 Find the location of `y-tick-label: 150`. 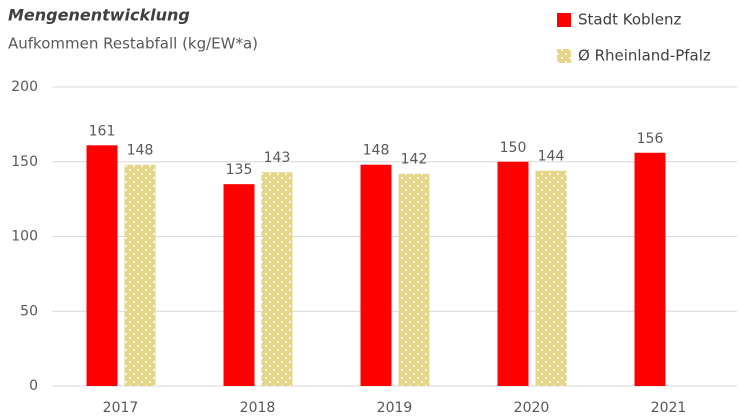

y-tick-label: 150 is located at coordinates (24, 162).